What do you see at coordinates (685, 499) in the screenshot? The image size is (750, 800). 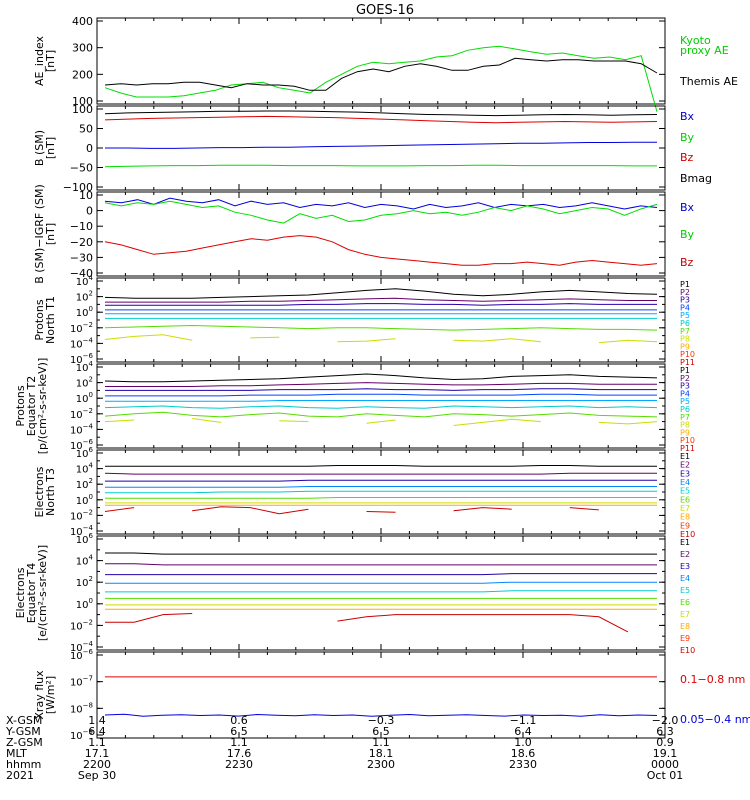 I see `legend-entry: E6` at bounding box center [685, 499].